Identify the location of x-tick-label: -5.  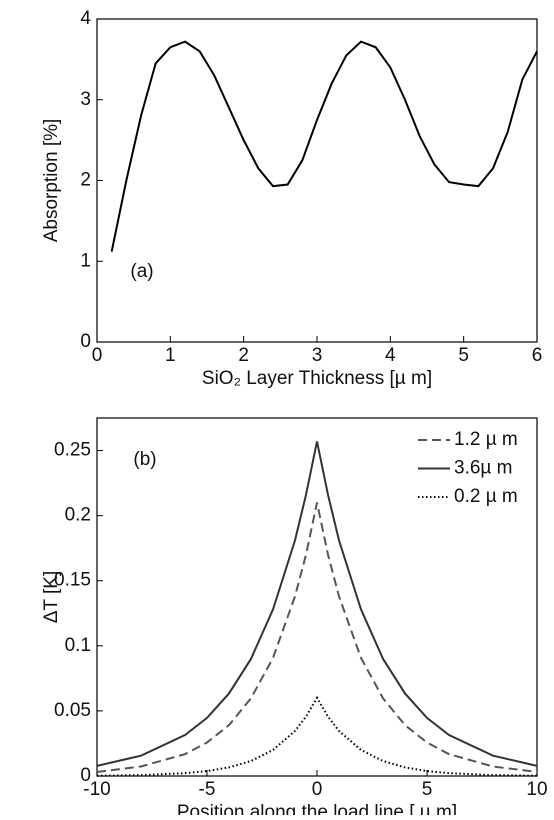
(207, 789).